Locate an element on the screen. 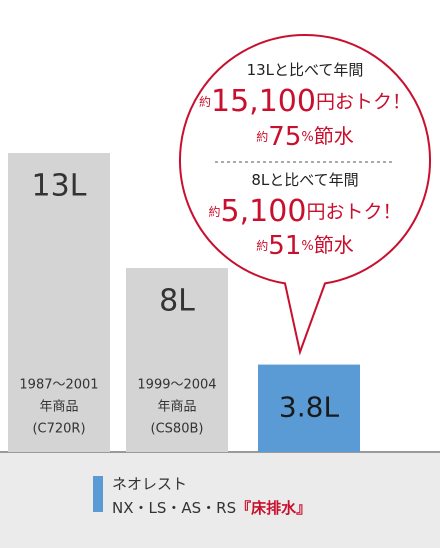 The height and width of the screenshot is (548, 440). category-label: (CS80B) is located at coordinates (177, 429).